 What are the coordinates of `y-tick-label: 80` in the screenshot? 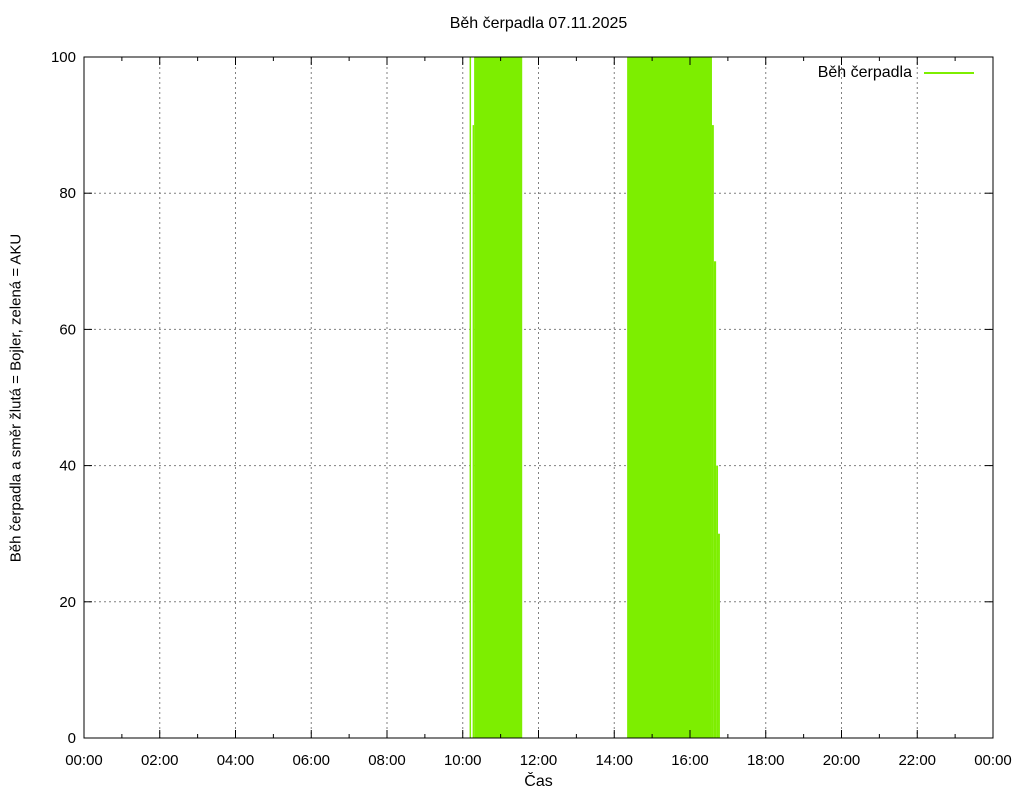 It's located at (67, 193).